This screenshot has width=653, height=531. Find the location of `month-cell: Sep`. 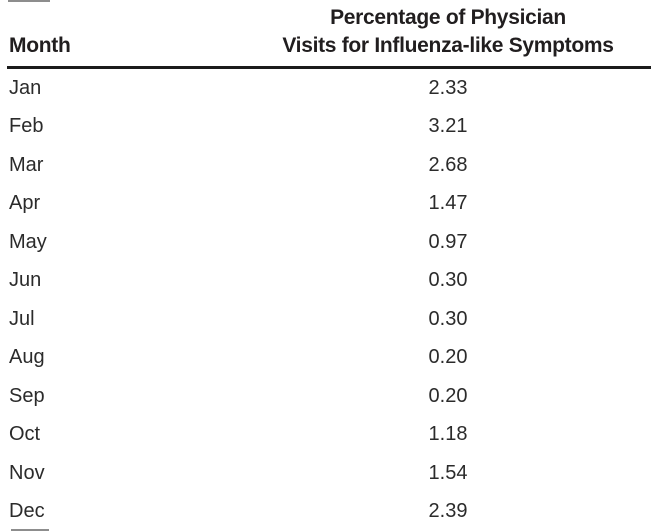

month-cell: Sep is located at coordinates (27, 395).